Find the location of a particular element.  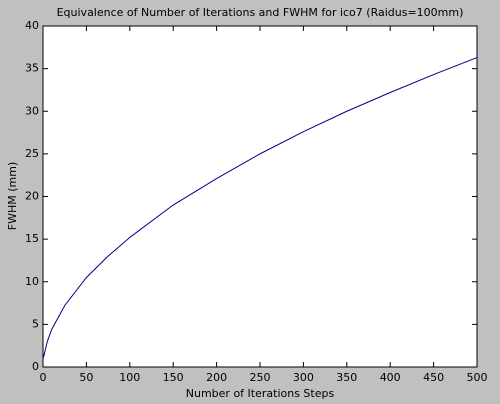

y-tick-label: 30 is located at coordinates (32, 110).